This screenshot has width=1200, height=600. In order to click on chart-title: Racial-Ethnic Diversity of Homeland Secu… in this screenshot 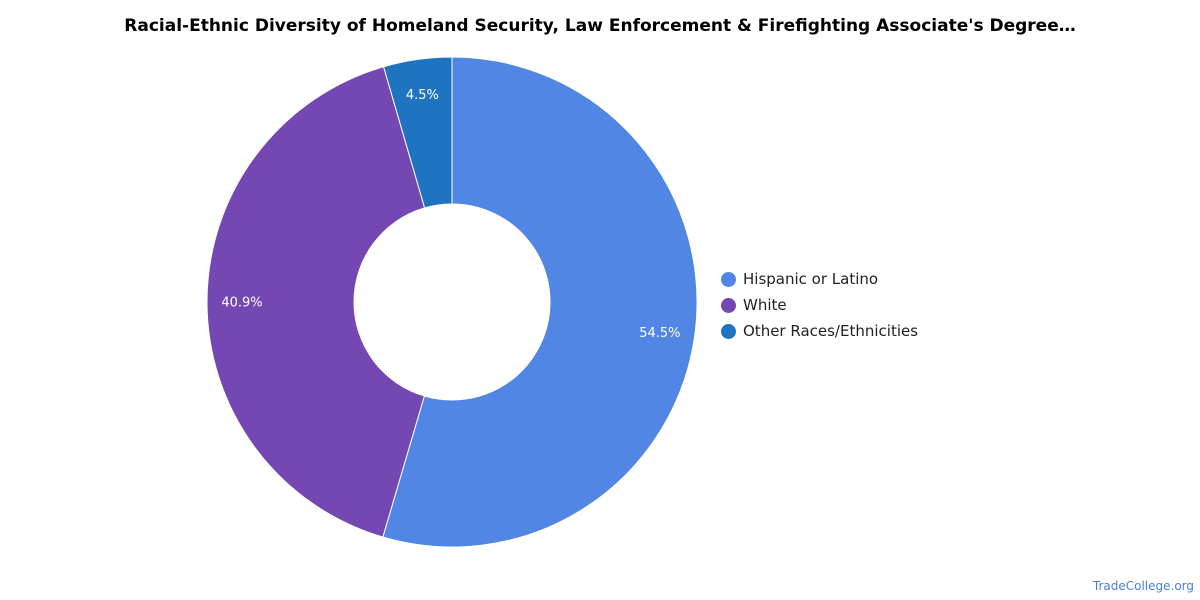, I will do `click(600, 26)`.